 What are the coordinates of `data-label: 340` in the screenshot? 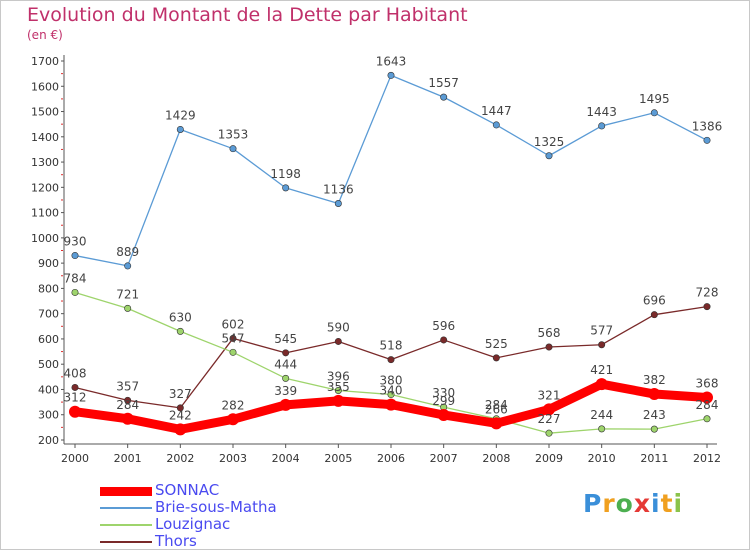 It's located at (391, 391).